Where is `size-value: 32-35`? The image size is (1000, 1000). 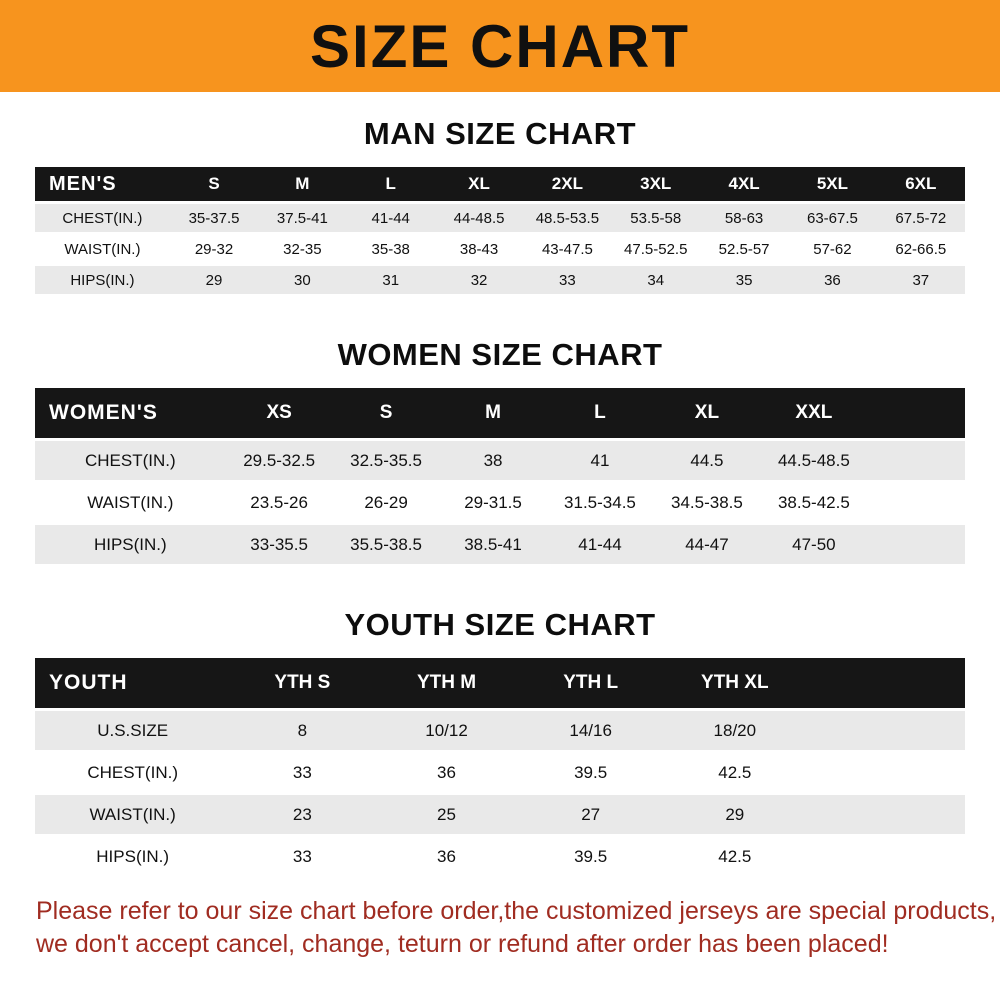
size-value: 32-35 is located at coordinates (302, 249).